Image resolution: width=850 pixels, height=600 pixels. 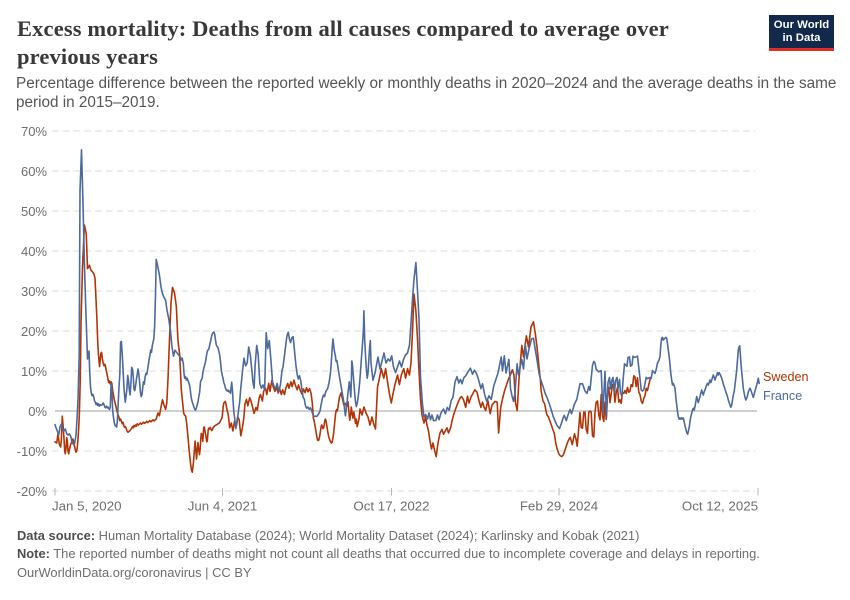 I want to click on svg-text: 20%, so click(x=34, y=331).